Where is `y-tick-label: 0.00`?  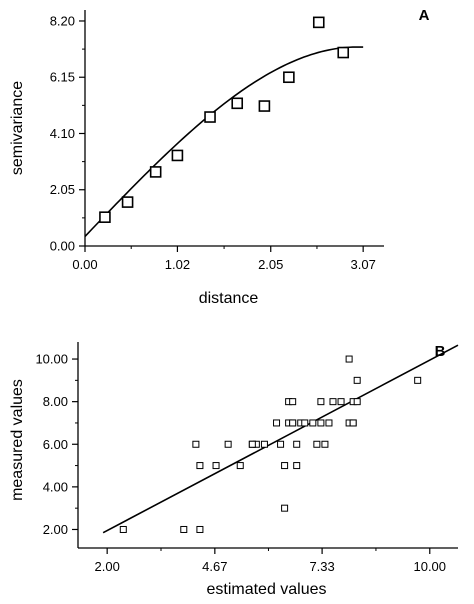
y-tick-label: 0.00 is located at coordinates (62, 246).